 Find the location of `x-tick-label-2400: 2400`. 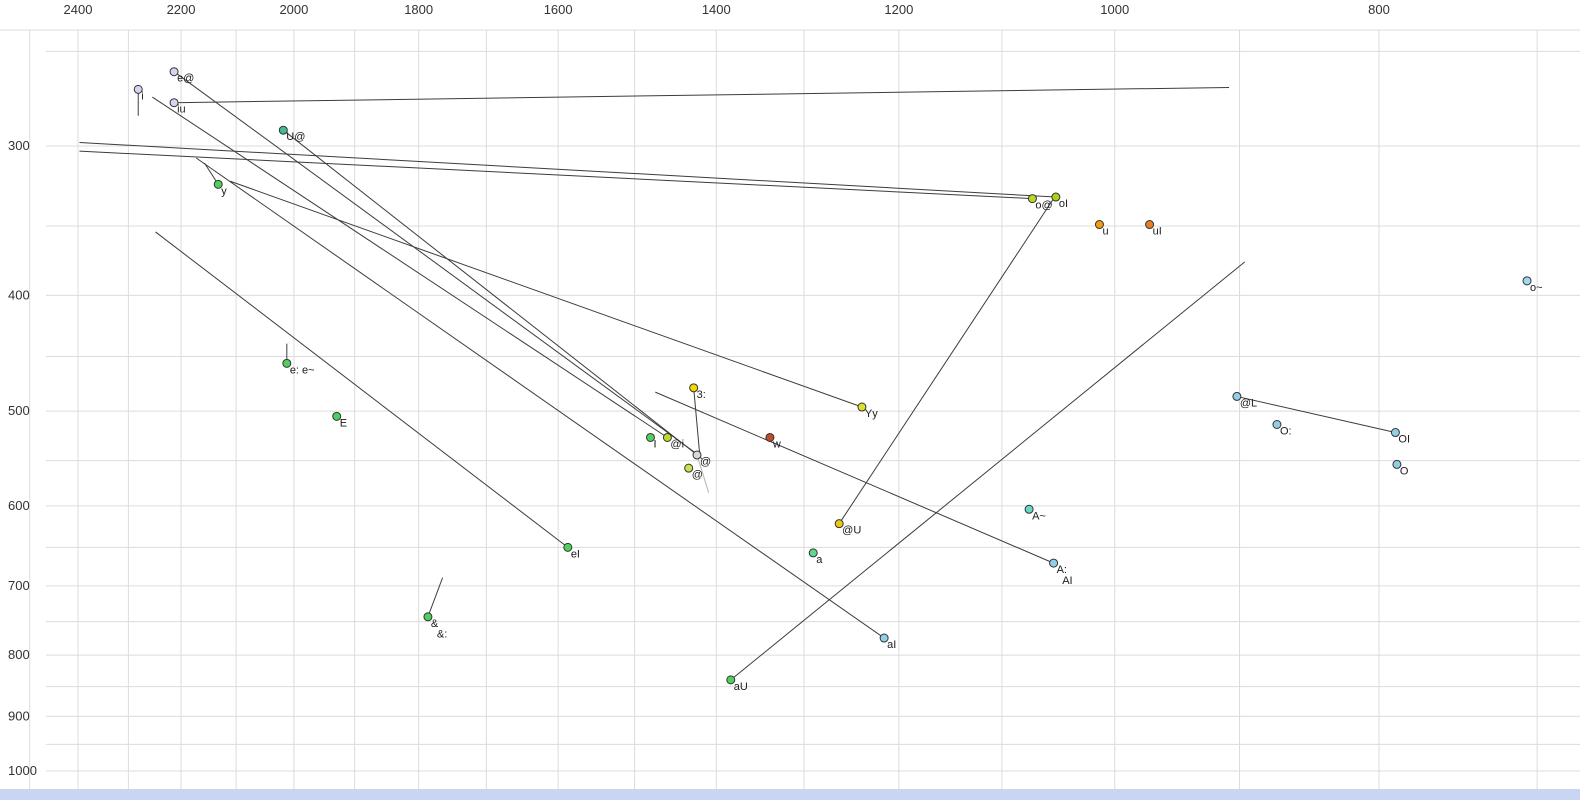

x-tick-label-2400: 2400 is located at coordinates (78, 9).